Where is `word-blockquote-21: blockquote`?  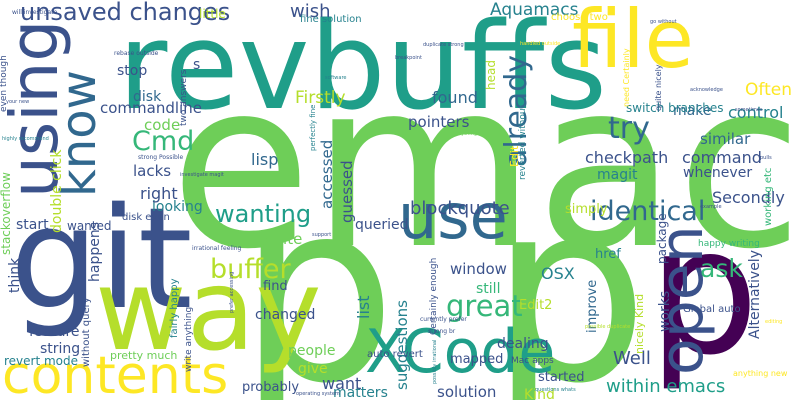 word-blockquote-21: blockquote is located at coordinates (460, 209).